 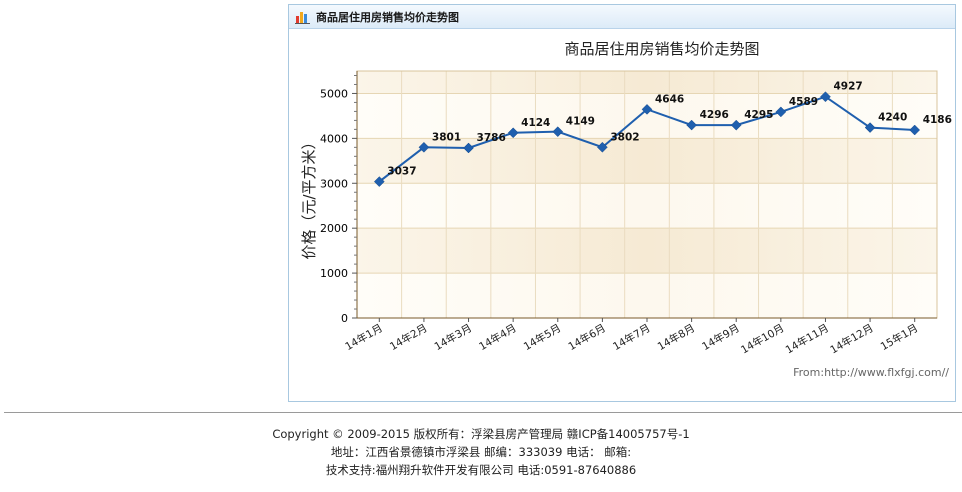 I want to click on data-label: 4295, so click(x=758, y=115).